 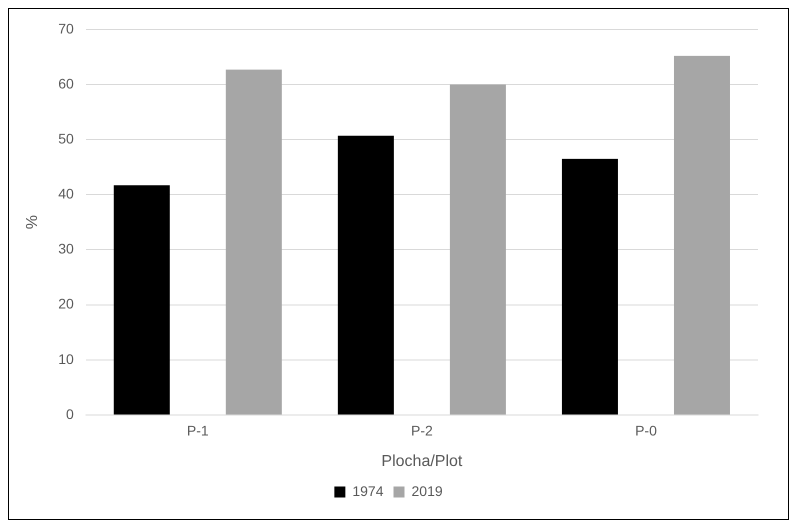 What do you see at coordinates (197, 430) in the screenshot?
I see `x-tick-label: P-1` at bounding box center [197, 430].